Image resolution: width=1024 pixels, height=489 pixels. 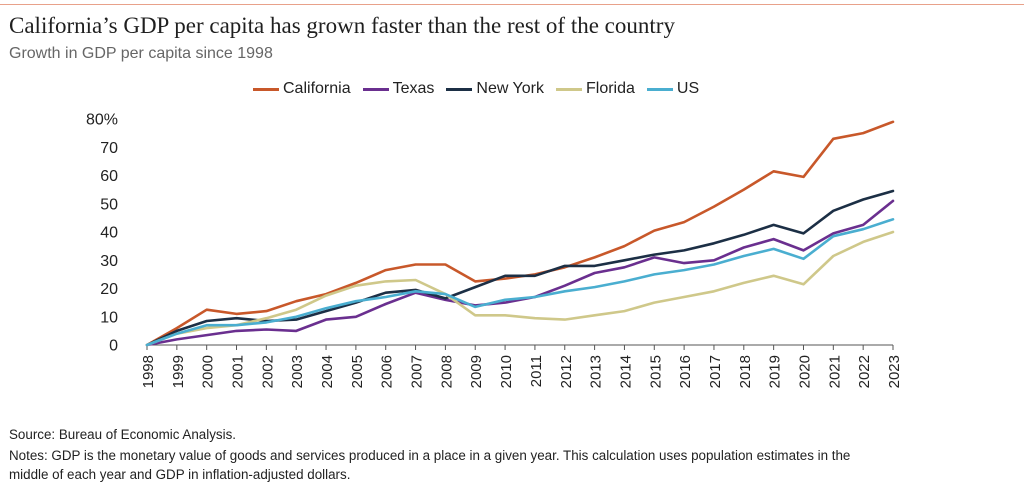 What do you see at coordinates (109, 289) in the screenshot?
I see `y-tick-label: 20` at bounding box center [109, 289].